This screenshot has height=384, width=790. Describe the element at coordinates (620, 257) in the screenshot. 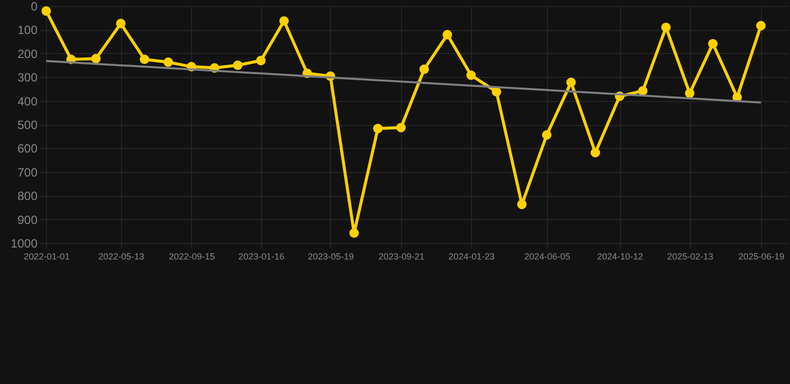

I see `x-tick-label: 2024-10-12` at that location.